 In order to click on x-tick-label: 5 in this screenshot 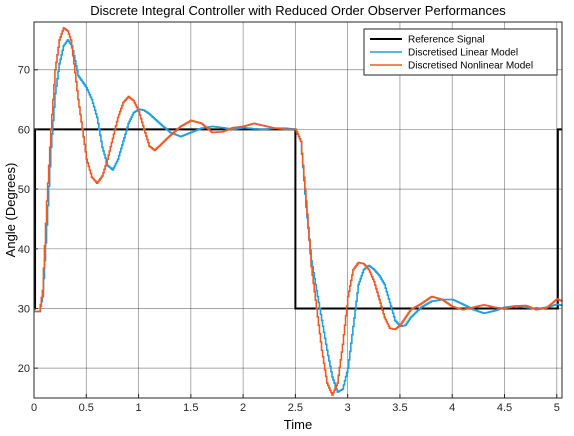, I will do `click(557, 408)`.